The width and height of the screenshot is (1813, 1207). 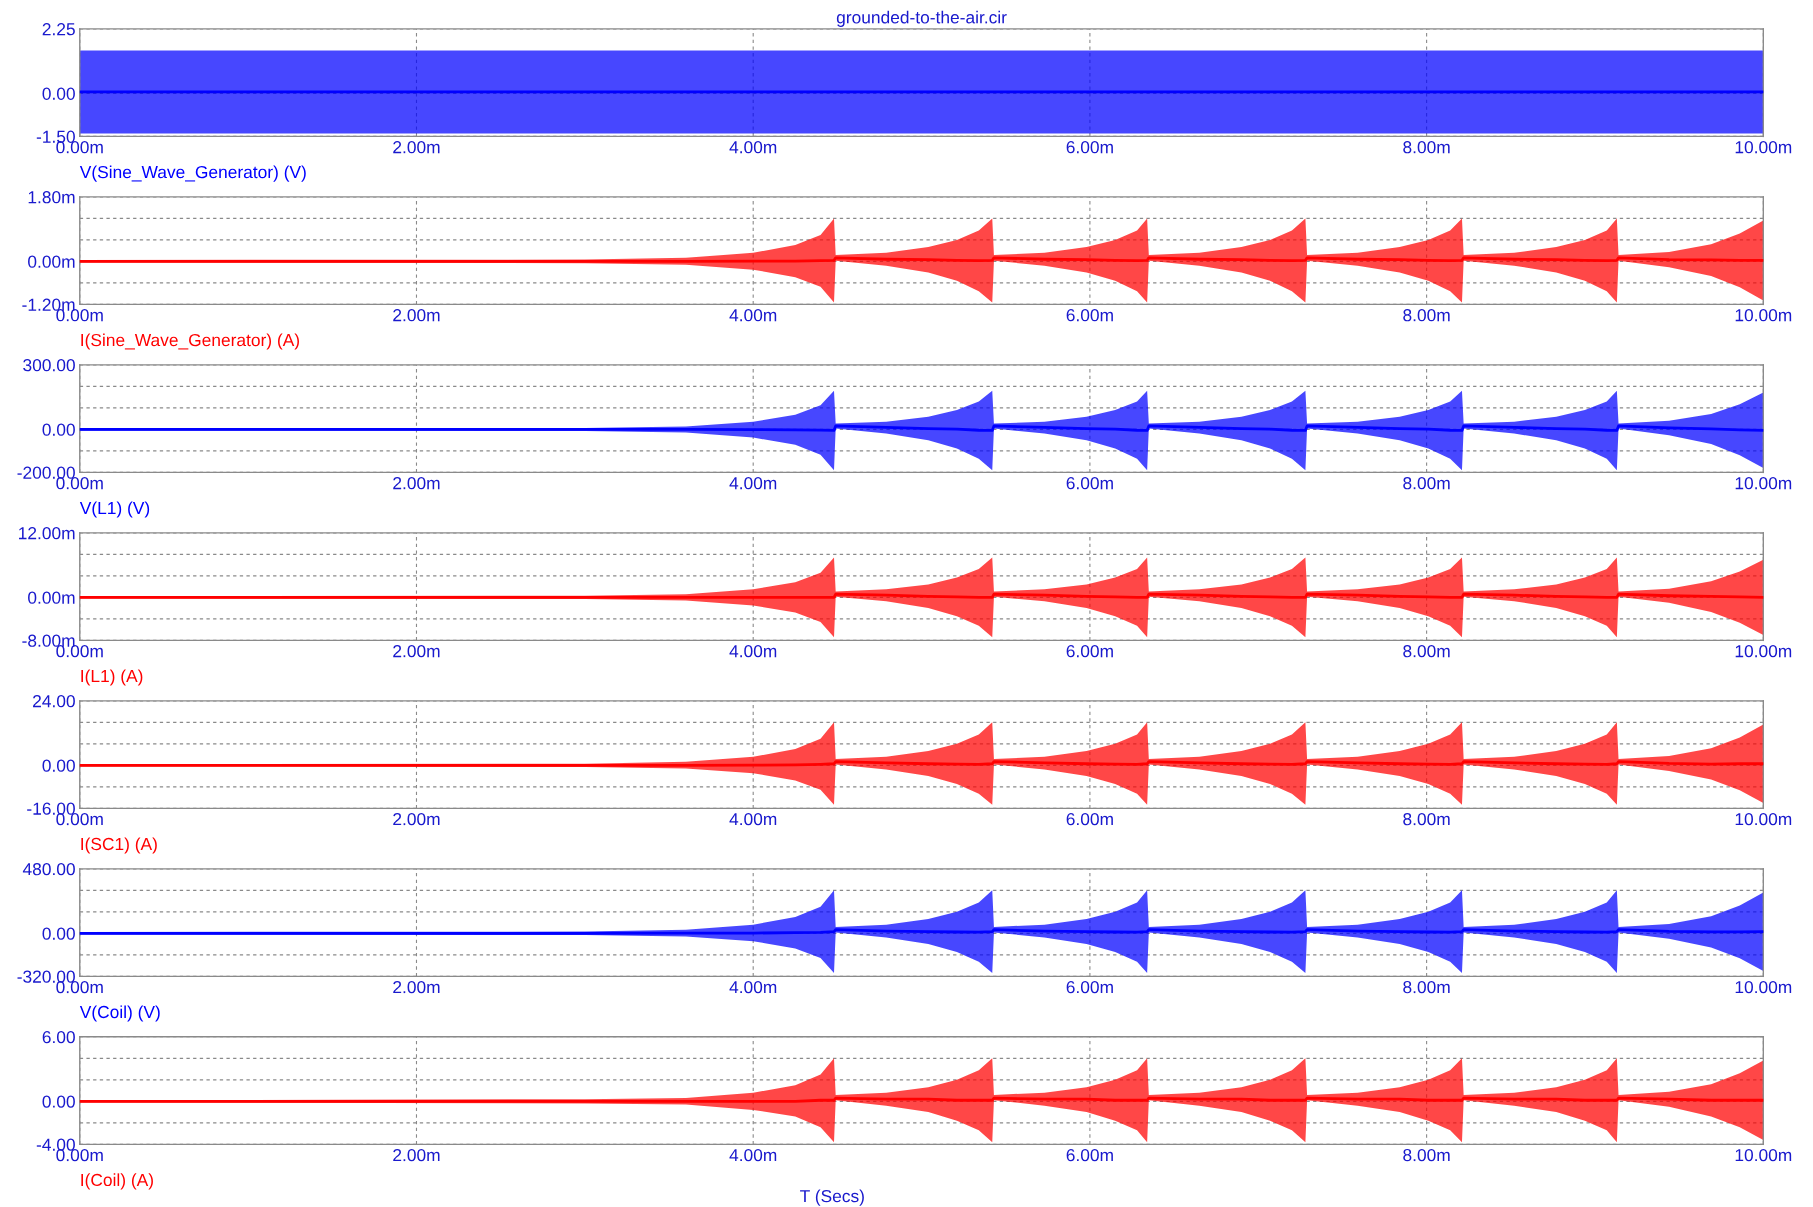 I want to click on y-tick-label: 300.00, so click(x=49, y=365).